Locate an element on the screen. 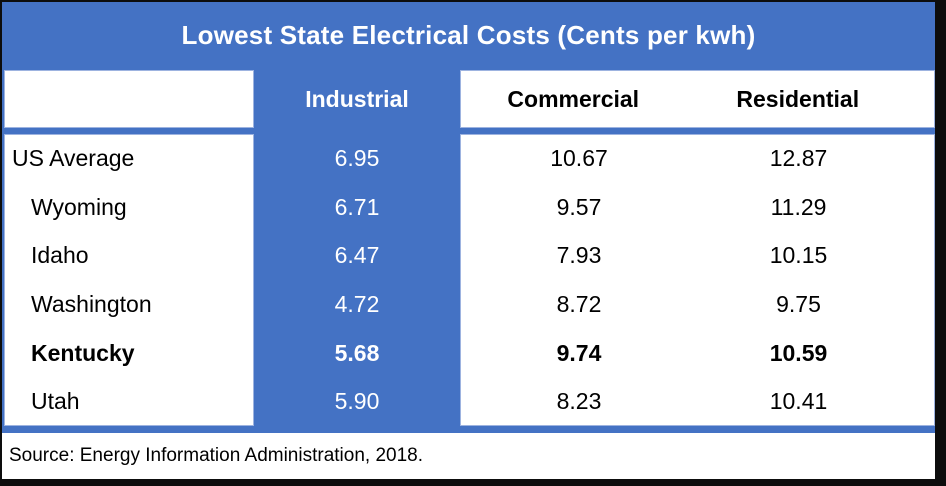  table-row: Wyoming 6.71 9.57 11.29 is located at coordinates (468, 207).